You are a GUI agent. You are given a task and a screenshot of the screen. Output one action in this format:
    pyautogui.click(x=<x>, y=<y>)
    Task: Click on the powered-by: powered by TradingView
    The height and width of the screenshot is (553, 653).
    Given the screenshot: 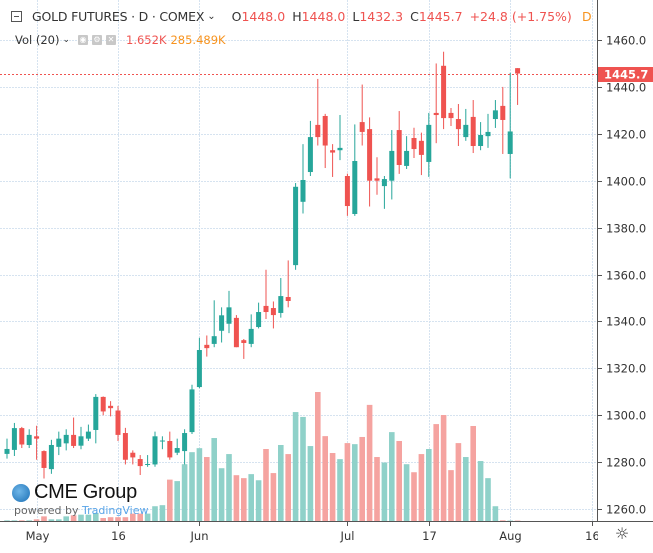 What is the action you would take?
    pyautogui.click(x=81, y=510)
    